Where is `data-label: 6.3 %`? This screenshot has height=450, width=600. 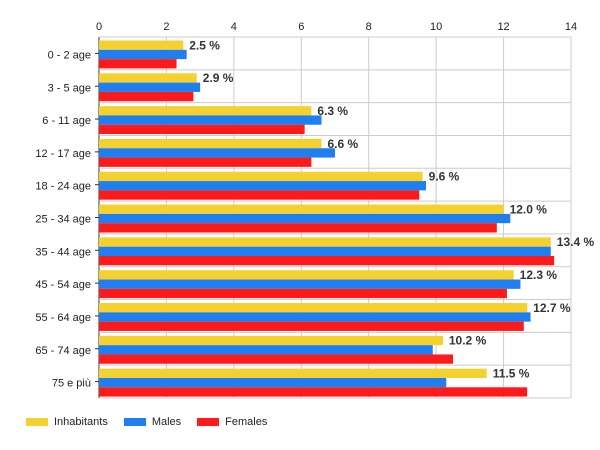 data-label: 6.3 % is located at coordinates (332, 111).